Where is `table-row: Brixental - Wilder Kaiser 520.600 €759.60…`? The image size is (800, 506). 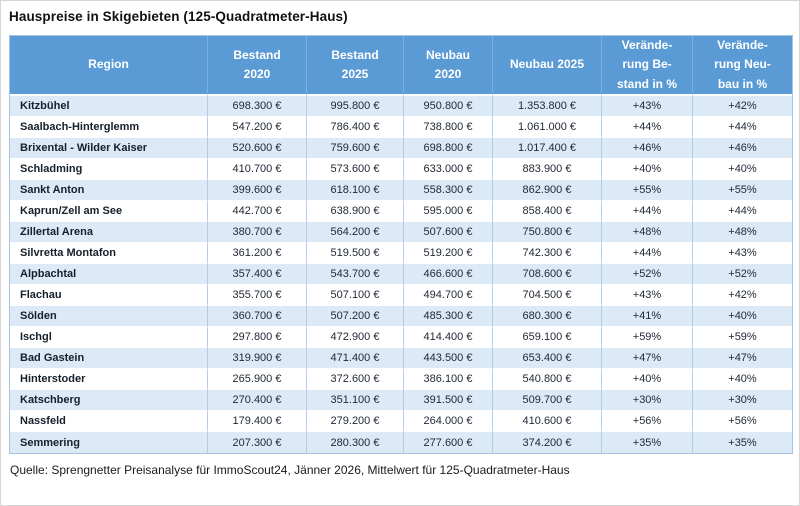 table-row: Brixental - Wilder Kaiser 520.600 €759.60… is located at coordinates (401, 148).